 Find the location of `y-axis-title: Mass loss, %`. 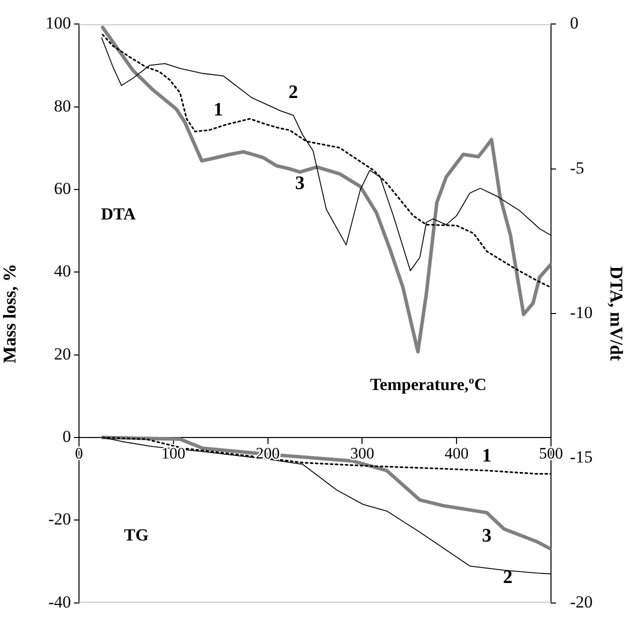

y-axis-title: Mass loss, % is located at coordinates (10, 314).